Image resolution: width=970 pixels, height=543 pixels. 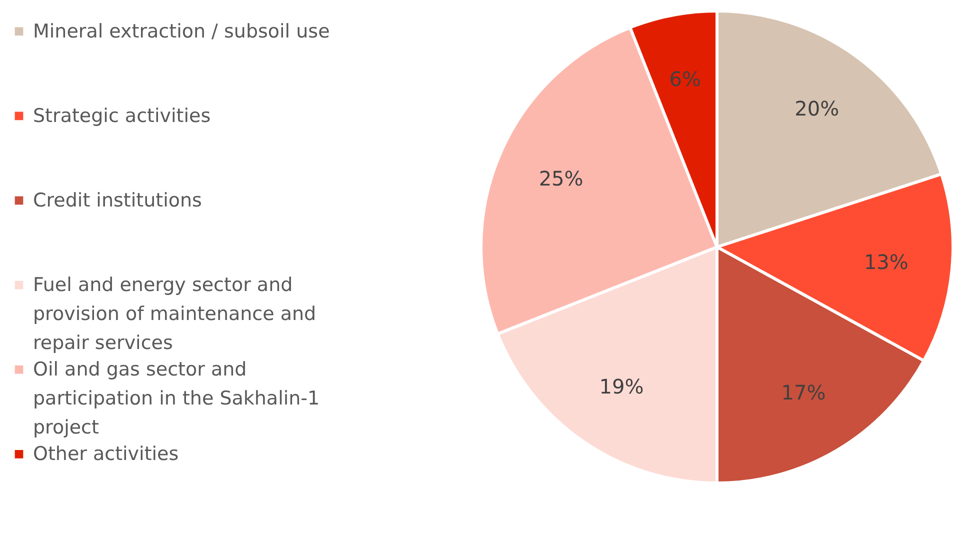 What do you see at coordinates (174, 314) in the screenshot?
I see `legend-label: Fuel and energy sector and provision of maintenance and repair services` at bounding box center [174, 314].